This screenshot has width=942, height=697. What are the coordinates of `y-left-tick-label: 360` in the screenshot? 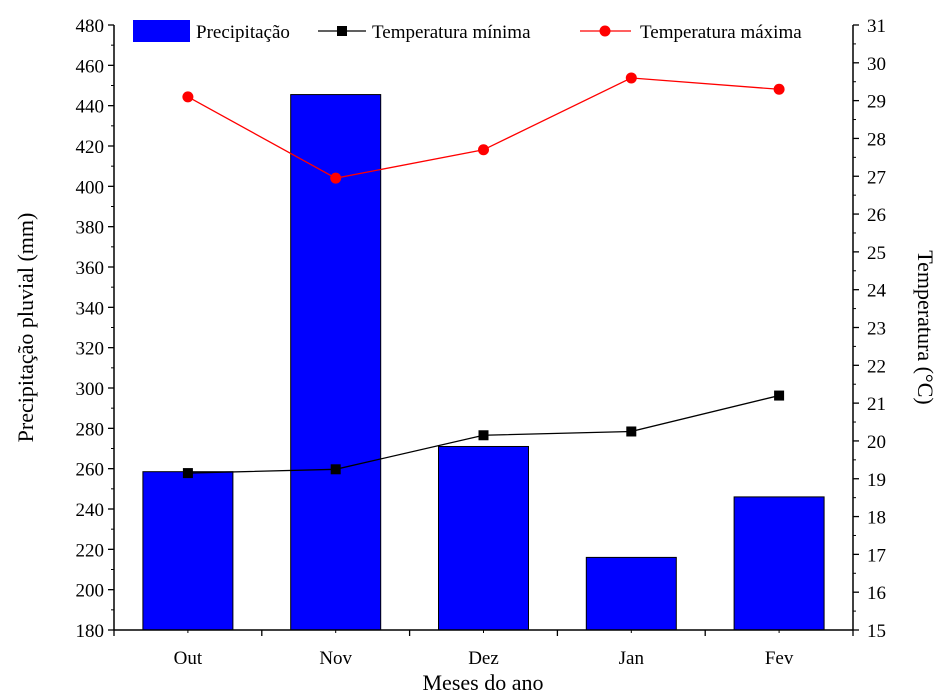 It's located at (90, 268).